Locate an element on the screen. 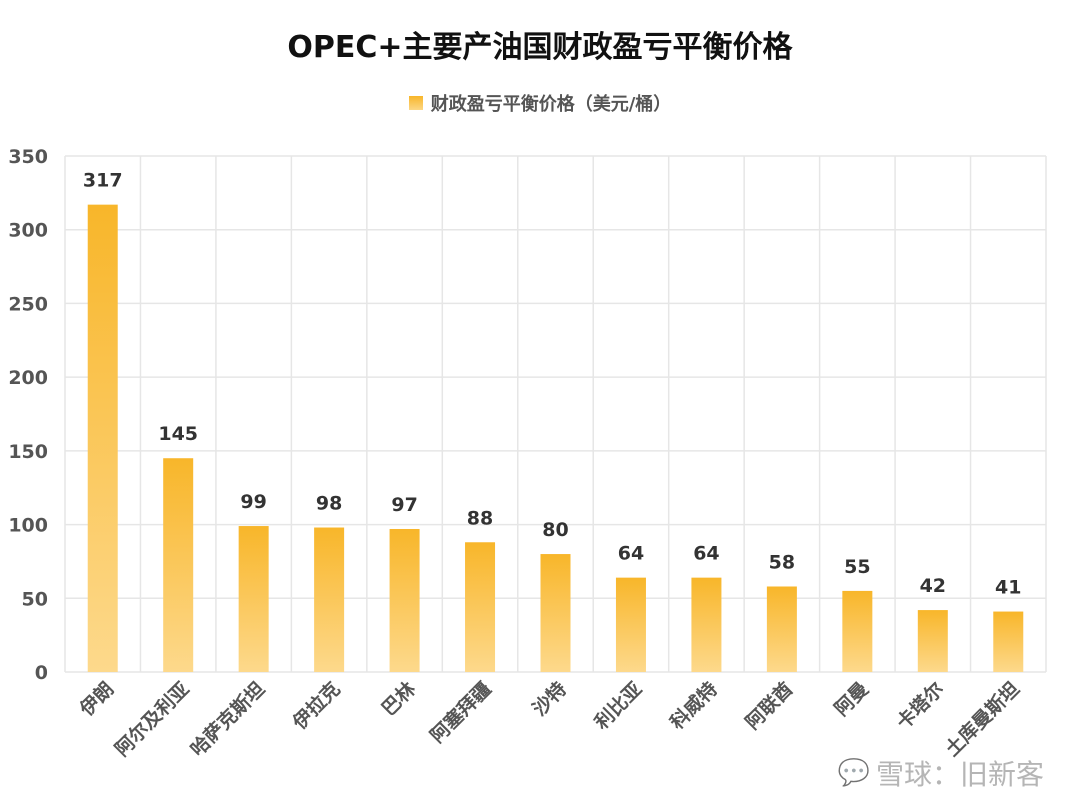 This screenshot has height=807, width=1080. x-tick-label: 巴林 is located at coordinates (398, 698).